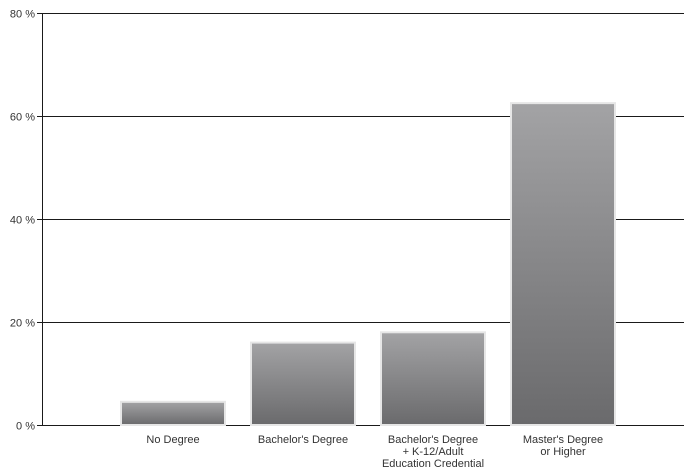 The height and width of the screenshot is (476, 684). I want to click on x-tick-label-3: Master's Degree or Higher, so click(563, 446).